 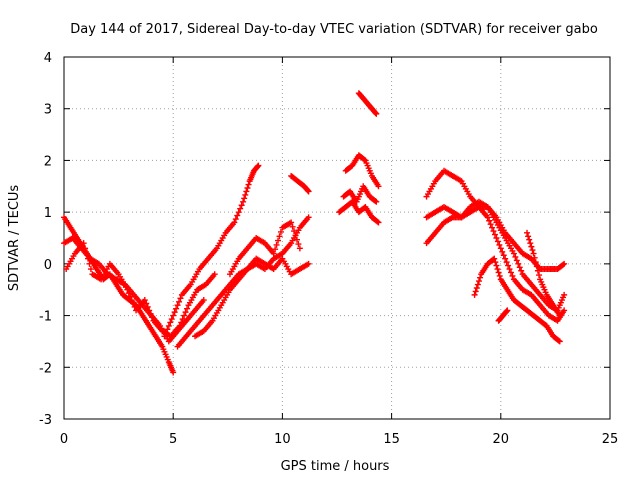 What do you see at coordinates (48, 110) in the screenshot?
I see `y-tick-label: 3` at bounding box center [48, 110].